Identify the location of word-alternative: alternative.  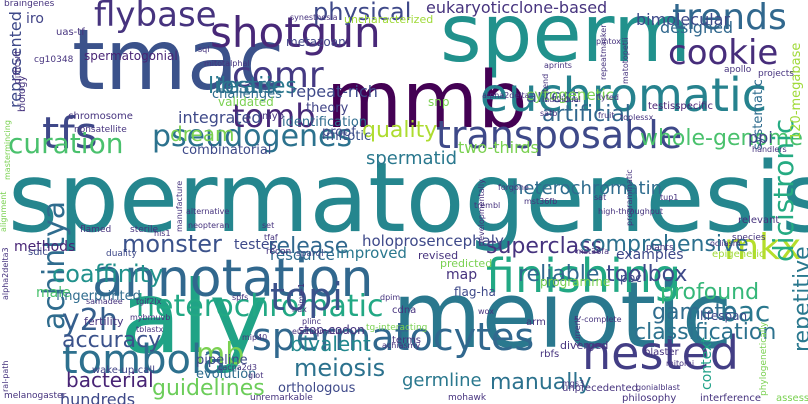
(208, 211).